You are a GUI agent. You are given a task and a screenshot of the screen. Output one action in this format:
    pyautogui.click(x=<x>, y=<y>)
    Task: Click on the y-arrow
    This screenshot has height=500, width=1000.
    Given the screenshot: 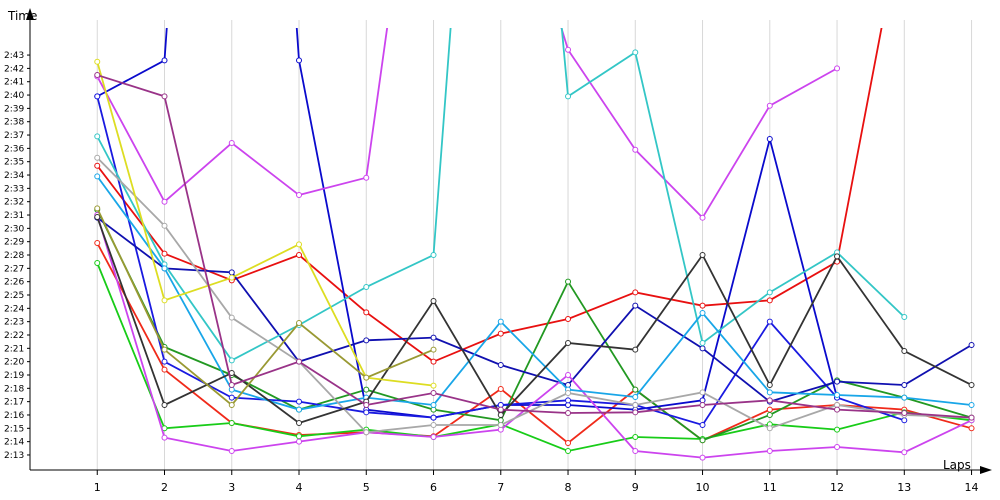 What is the action you would take?
    pyautogui.click(x=30, y=14)
    